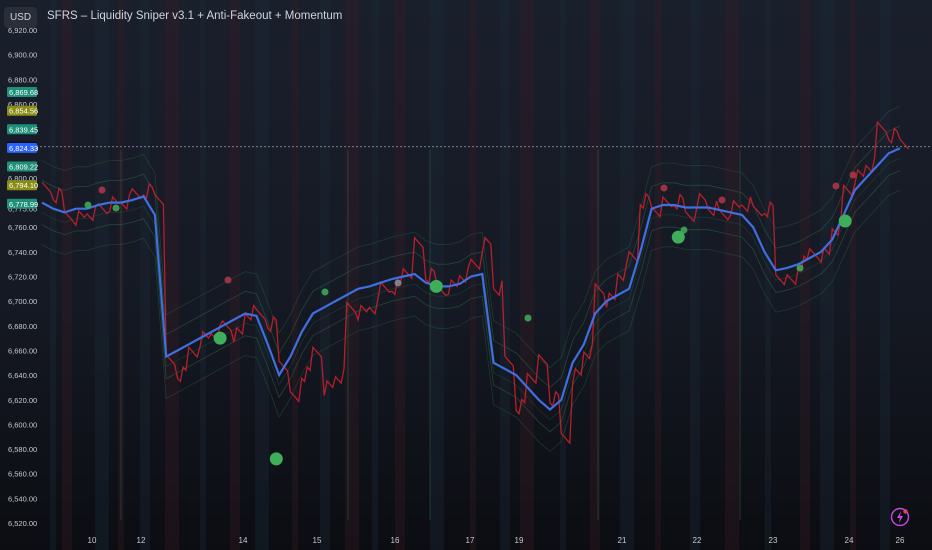  Describe the element at coordinates (20, 17) in the screenshot. I see `currency-button: USD` at that location.